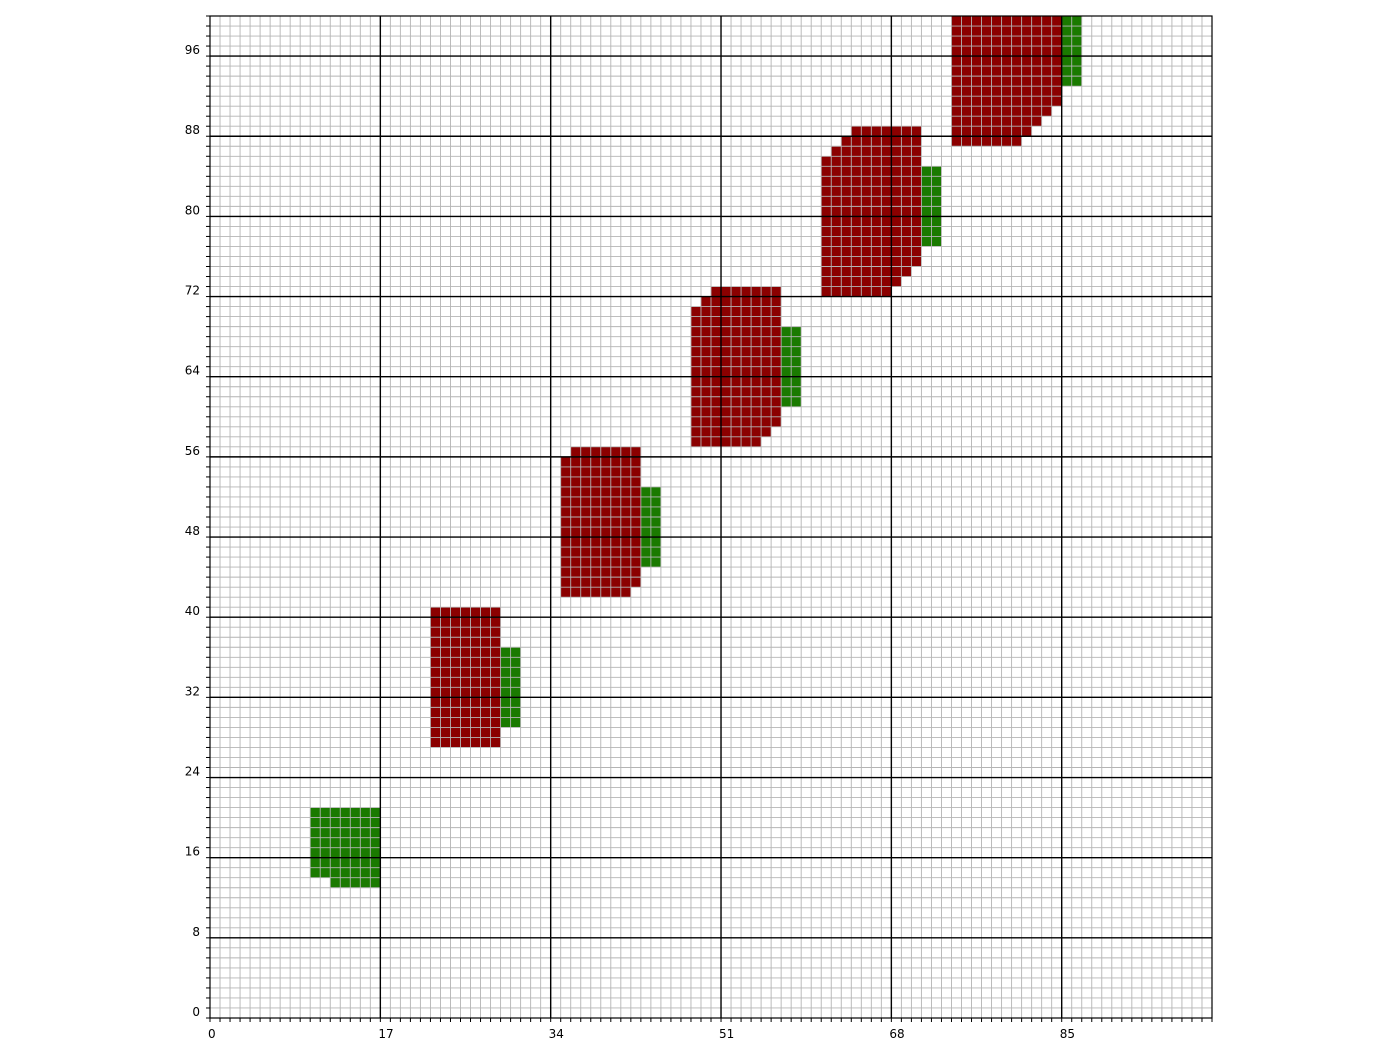  What do you see at coordinates (192, 50) in the screenshot?
I see `y-tick-label: 96` at bounding box center [192, 50].